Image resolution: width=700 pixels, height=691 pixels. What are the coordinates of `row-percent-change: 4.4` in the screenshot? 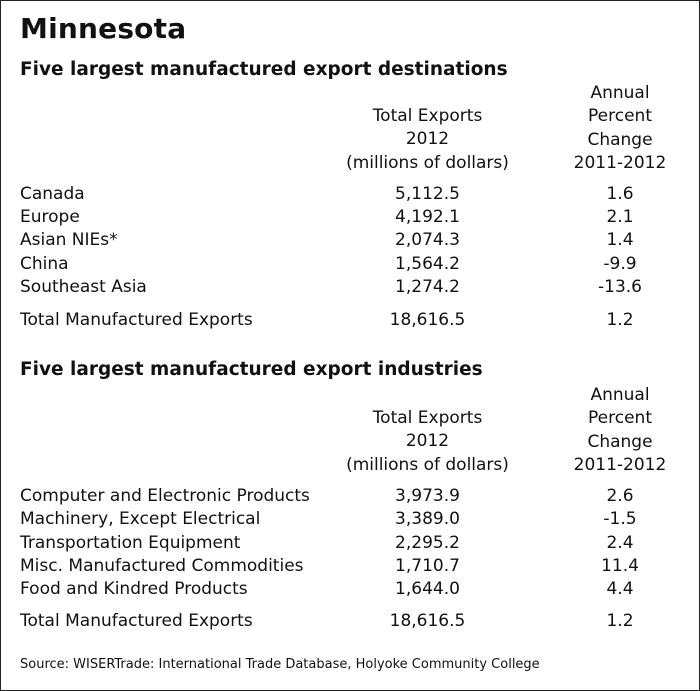 It's located at (620, 589).